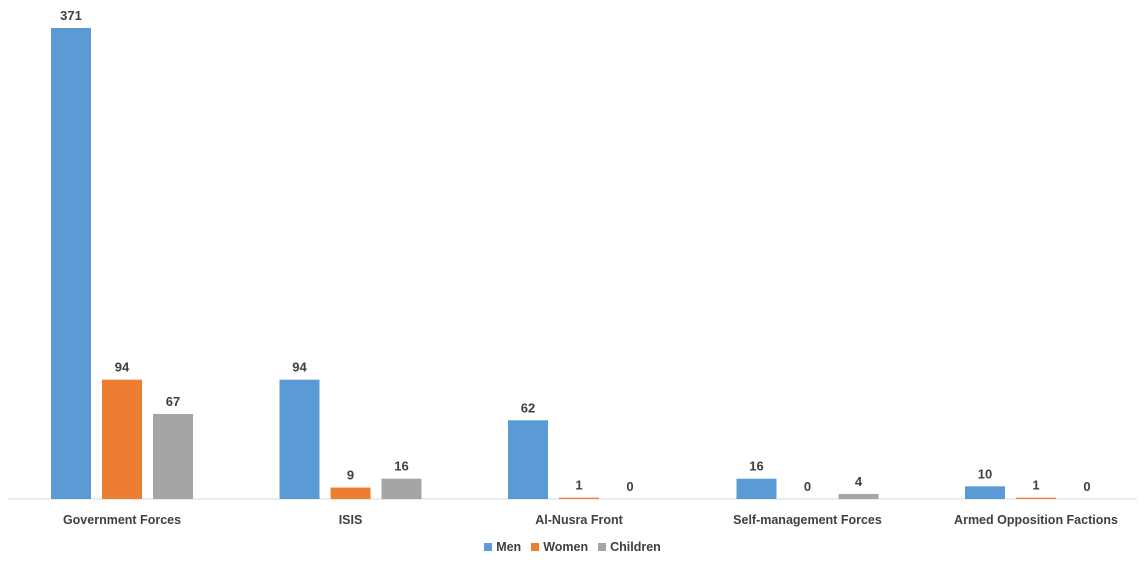 The image size is (1145, 562). I want to click on data-label-women-1: 9, so click(350, 475).